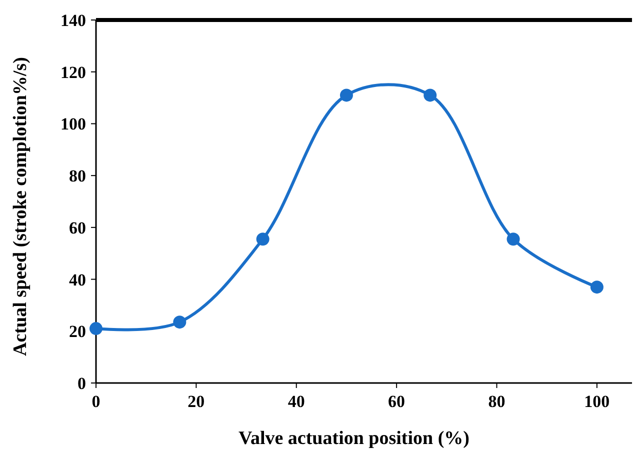  I want to click on x-tick-label: 40, so click(296, 401).